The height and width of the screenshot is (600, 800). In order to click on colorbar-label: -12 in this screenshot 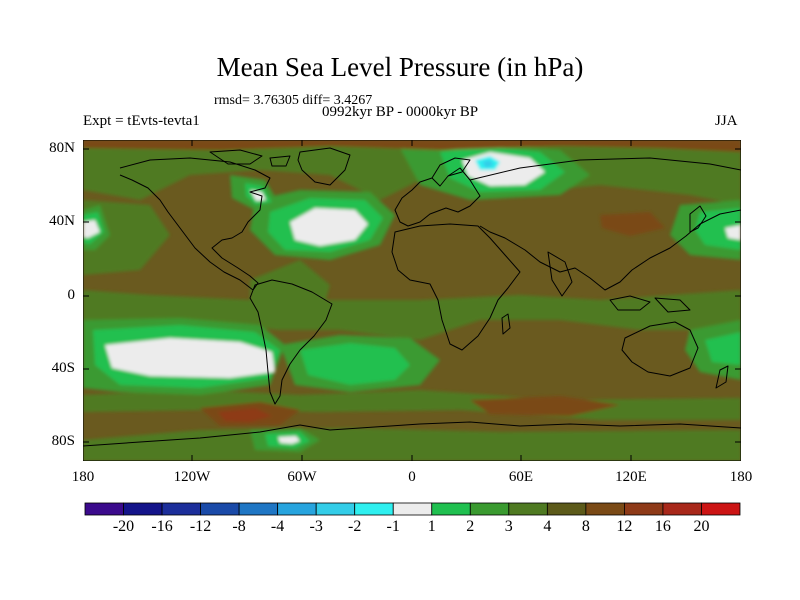, I will do `click(200, 526)`.